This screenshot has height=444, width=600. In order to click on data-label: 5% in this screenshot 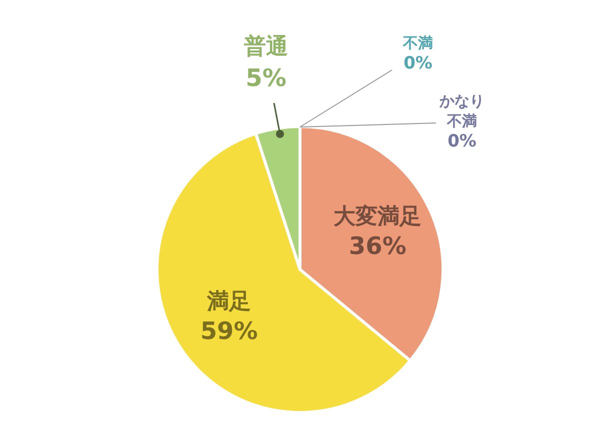, I will do `click(266, 78)`.